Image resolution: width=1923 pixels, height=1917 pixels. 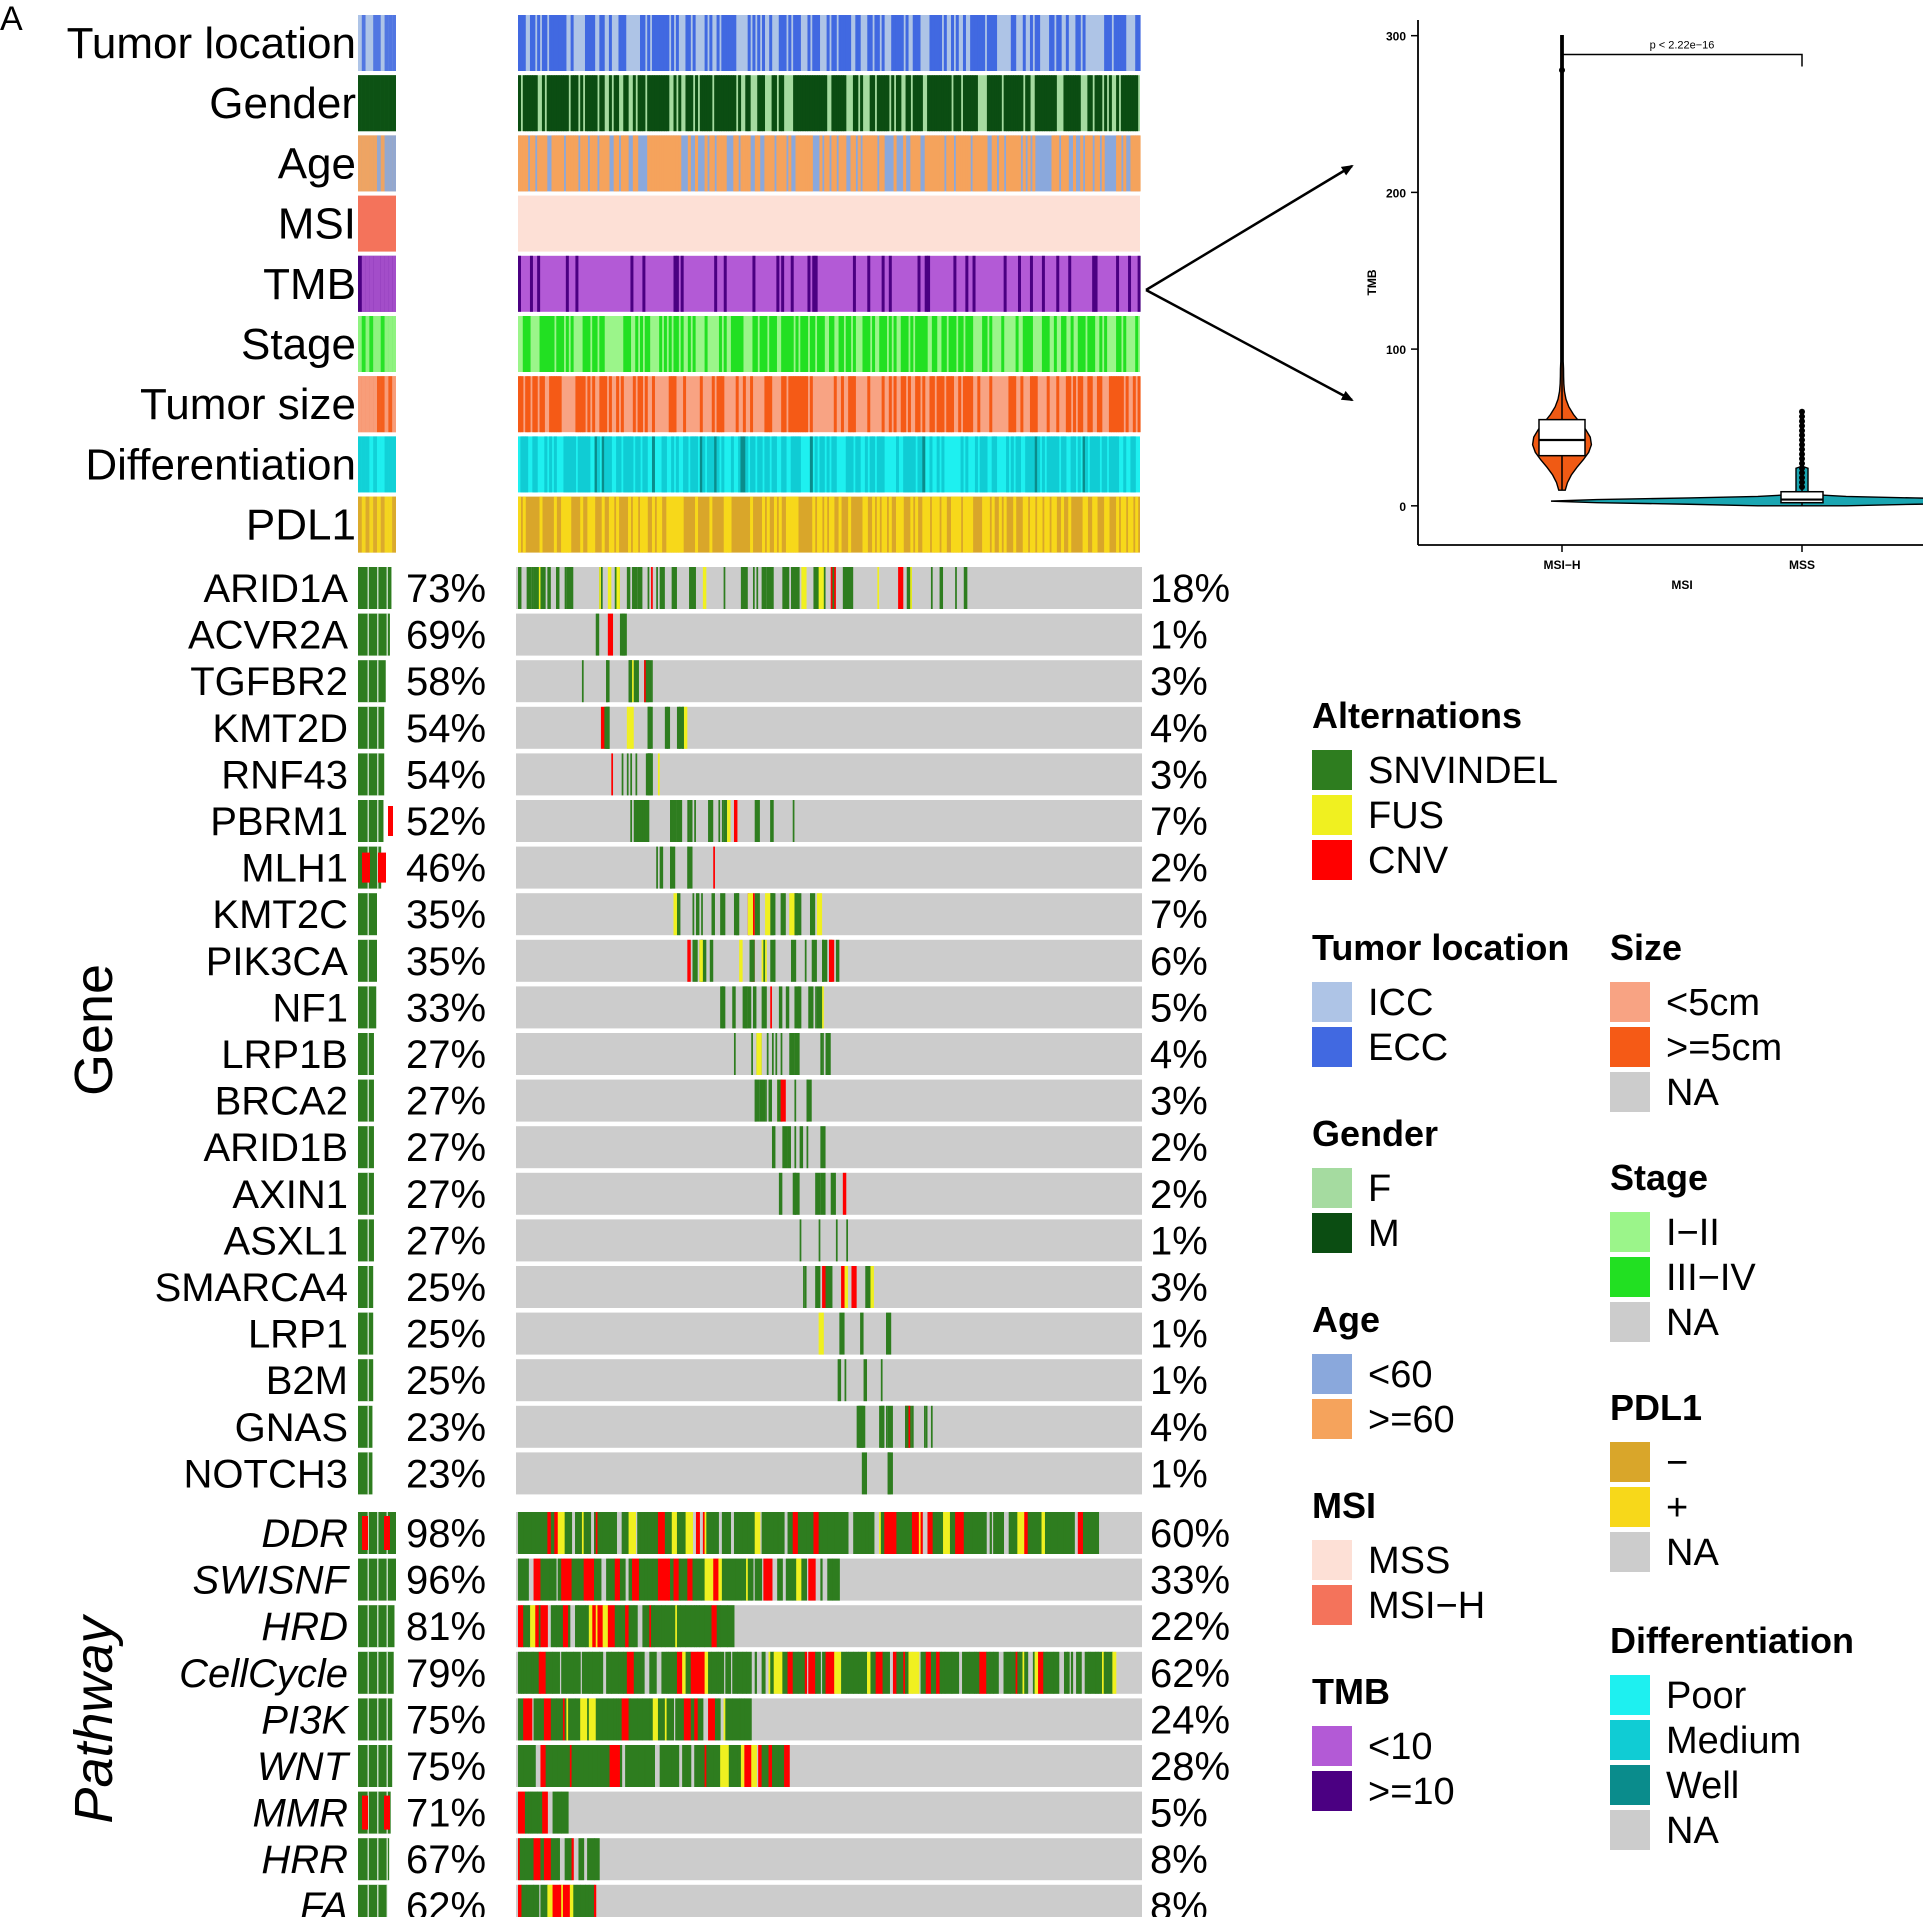 I want to click on pathway-left-pct: 71%, so click(x=446, y=1814).